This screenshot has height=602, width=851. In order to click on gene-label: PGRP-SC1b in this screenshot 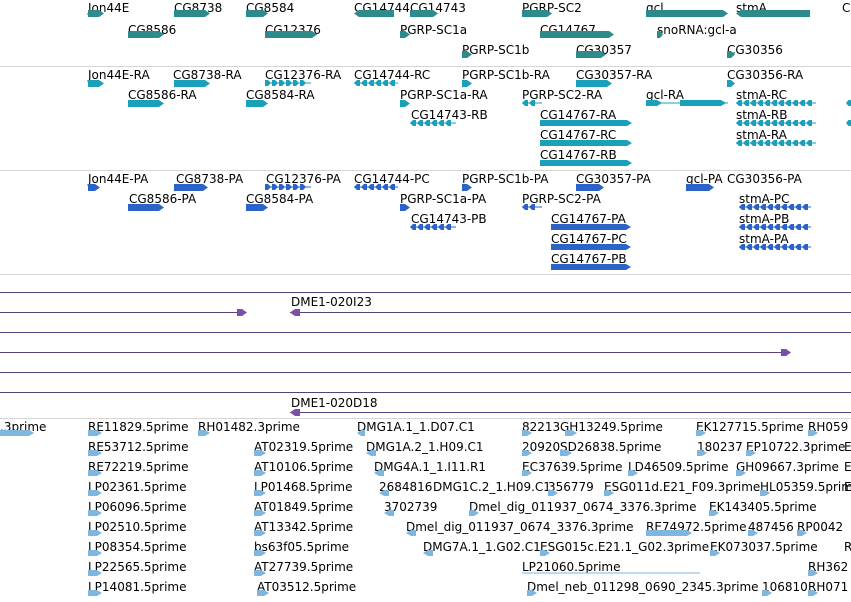, I will do `click(496, 50)`.